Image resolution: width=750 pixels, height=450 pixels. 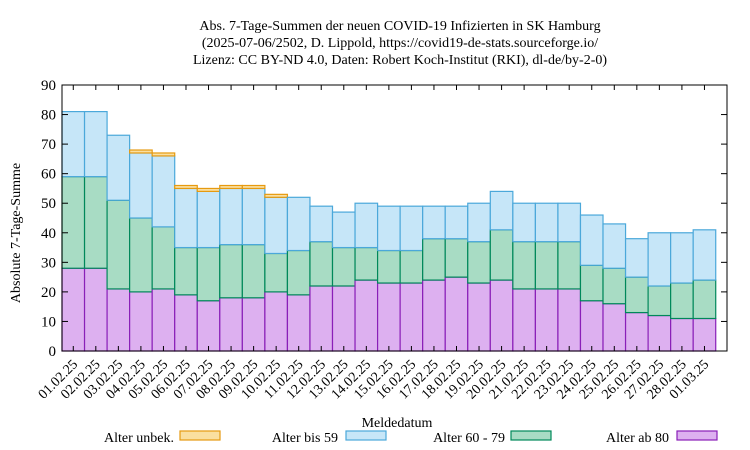 What do you see at coordinates (305, 438) in the screenshot?
I see `legend-label-1: Alter bis 59` at bounding box center [305, 438].